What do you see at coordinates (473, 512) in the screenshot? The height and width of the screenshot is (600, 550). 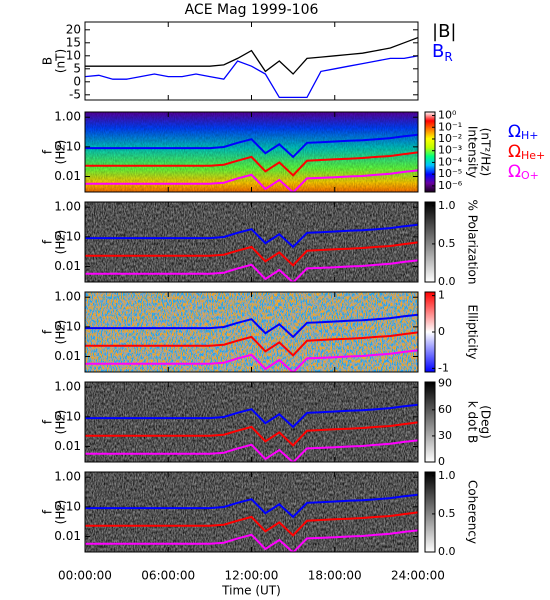 I see `colorbar-label: Coherency` at bounding box center [473, 512].